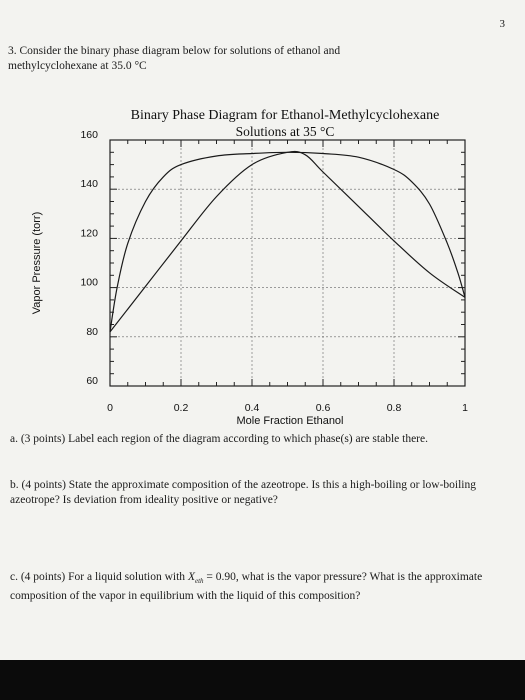  I want to click on y-axis-label: Vapor Pressure (torr), so click(37, 263).